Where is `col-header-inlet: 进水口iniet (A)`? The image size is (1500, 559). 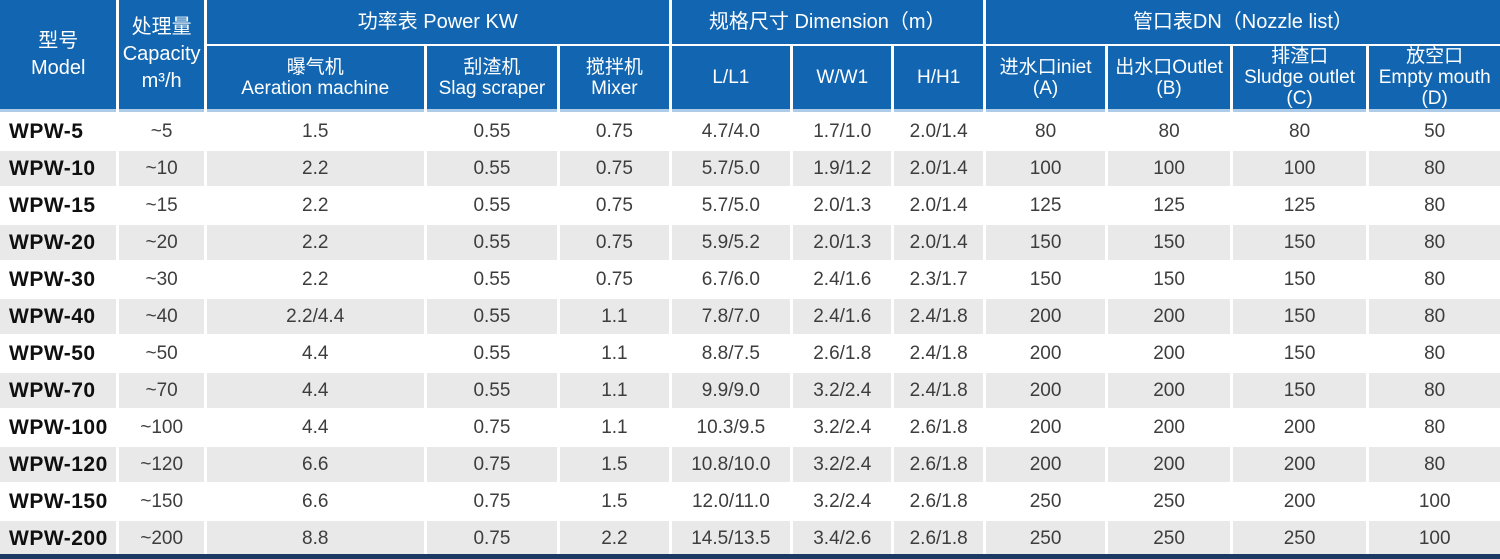
col-header-inlet: 进水口iniet (A) is located at coordinates (1045, 79).